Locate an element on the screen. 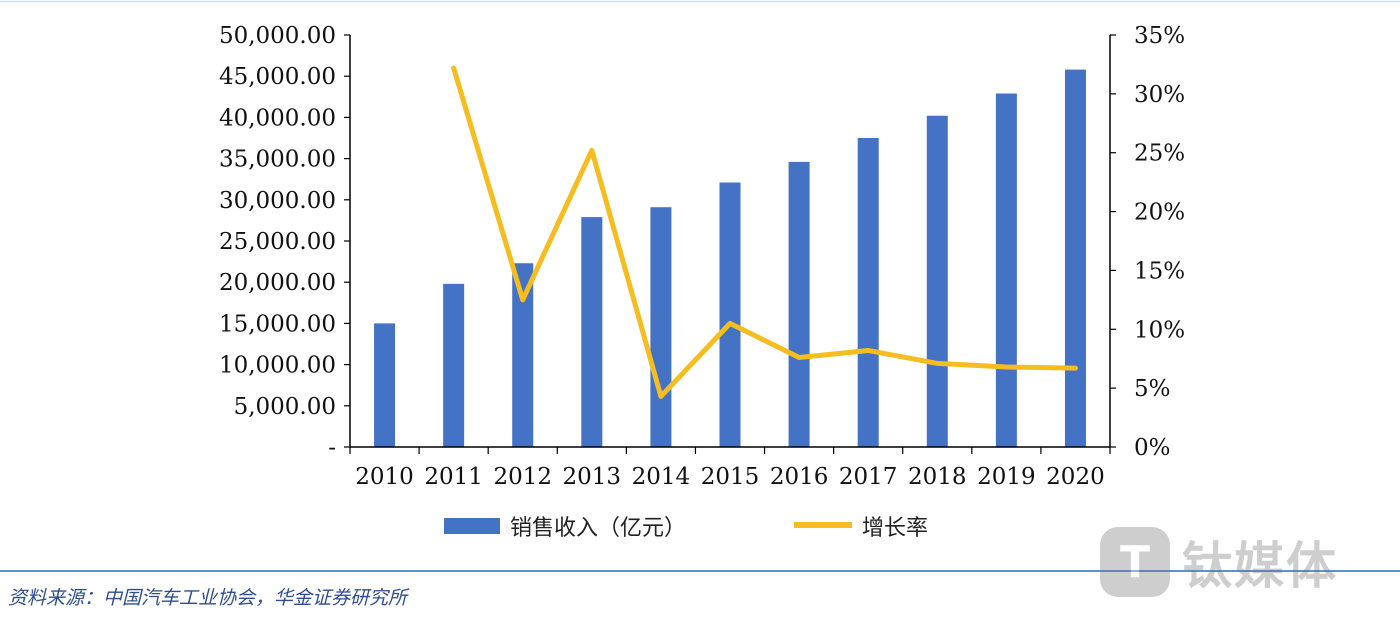  right-tick-label: 10% is located at coordinates (1159, 330).